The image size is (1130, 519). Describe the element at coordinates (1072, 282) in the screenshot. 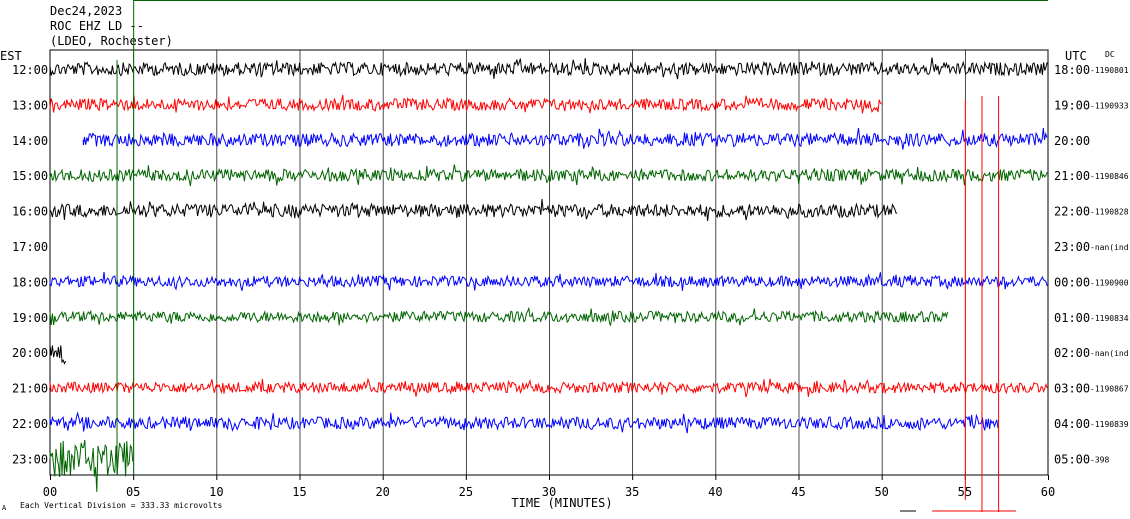

I see `row-utc-label: 00:00` at that location.